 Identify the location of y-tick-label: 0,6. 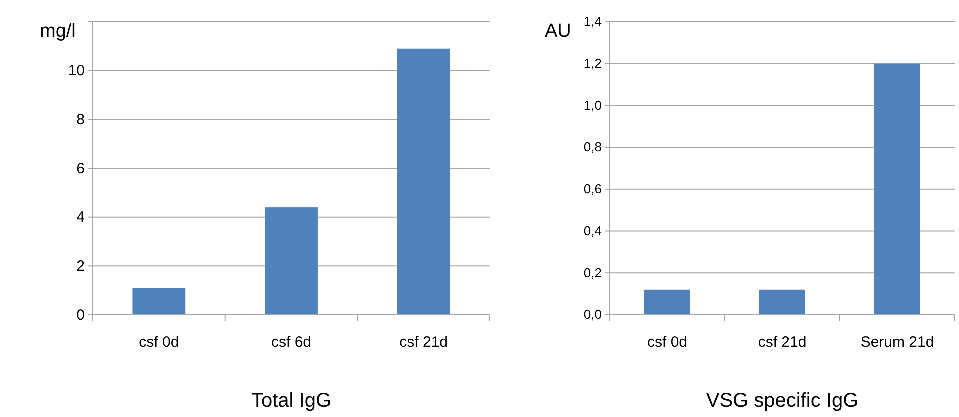
(593, 189).